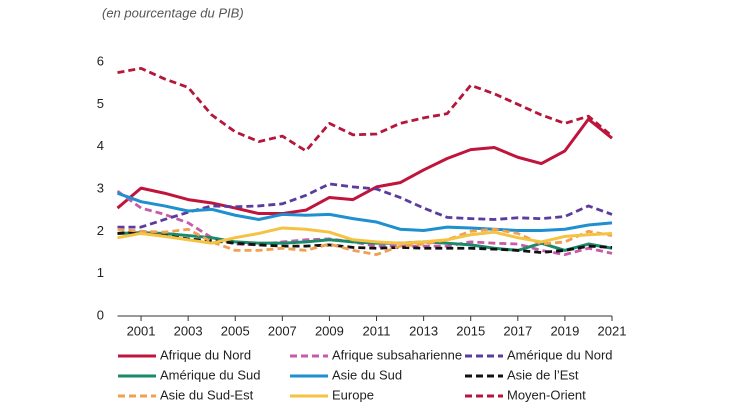 The width and height of the screenshot is (730, 410). What do you see at coordinates (207, 394) in the screenshot?
I see `legend-label: Asie du Sud-Est` at bounding box center [207, 394].